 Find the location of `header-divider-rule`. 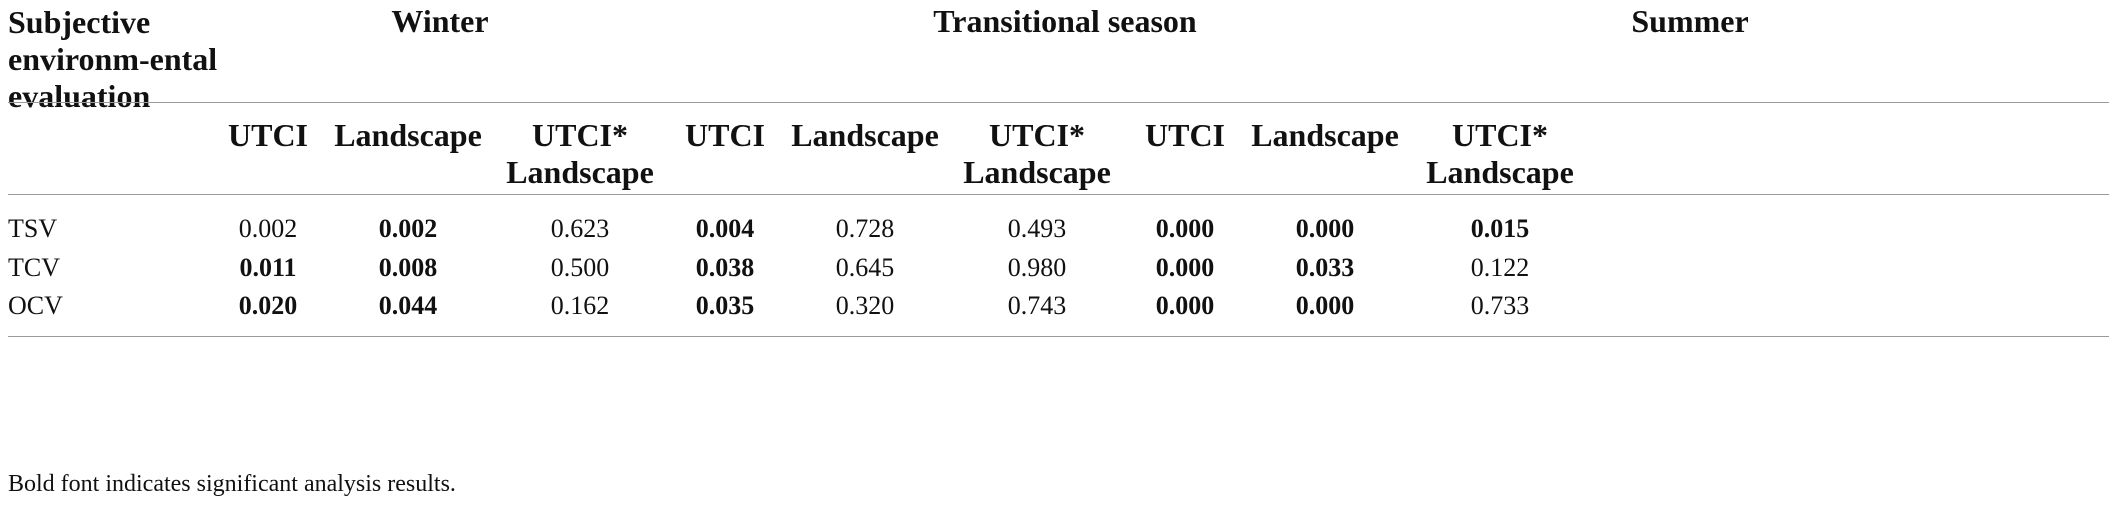

header-divider-rule is located at coordinates (1058, 102).